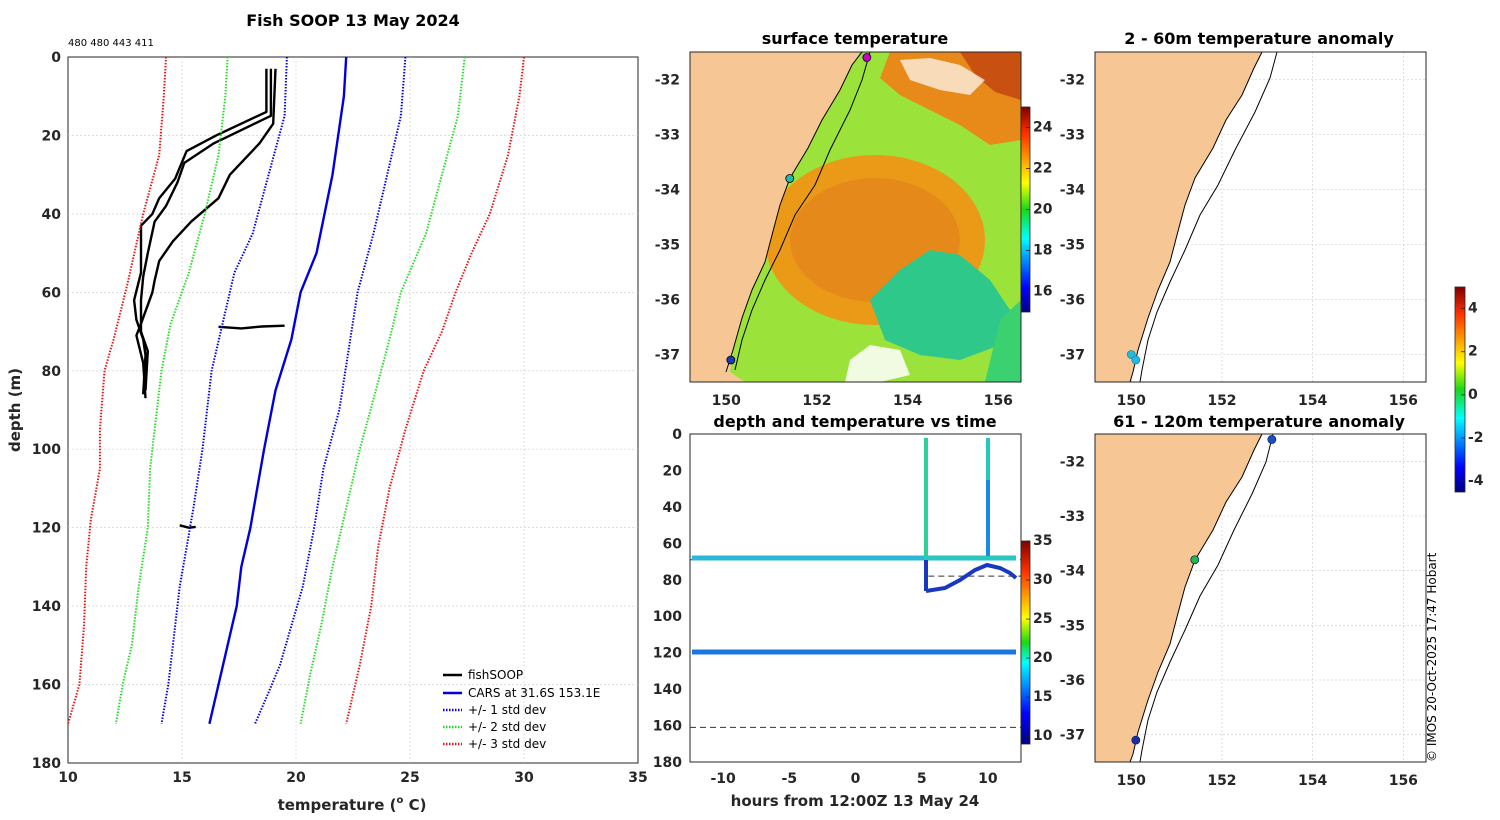 This screenshot has height=820, width=1500. What do you see at coordinates (1025, 642) in the screenshot?
I see `timeseries-colorbar` at bounding box center [1025, 642].